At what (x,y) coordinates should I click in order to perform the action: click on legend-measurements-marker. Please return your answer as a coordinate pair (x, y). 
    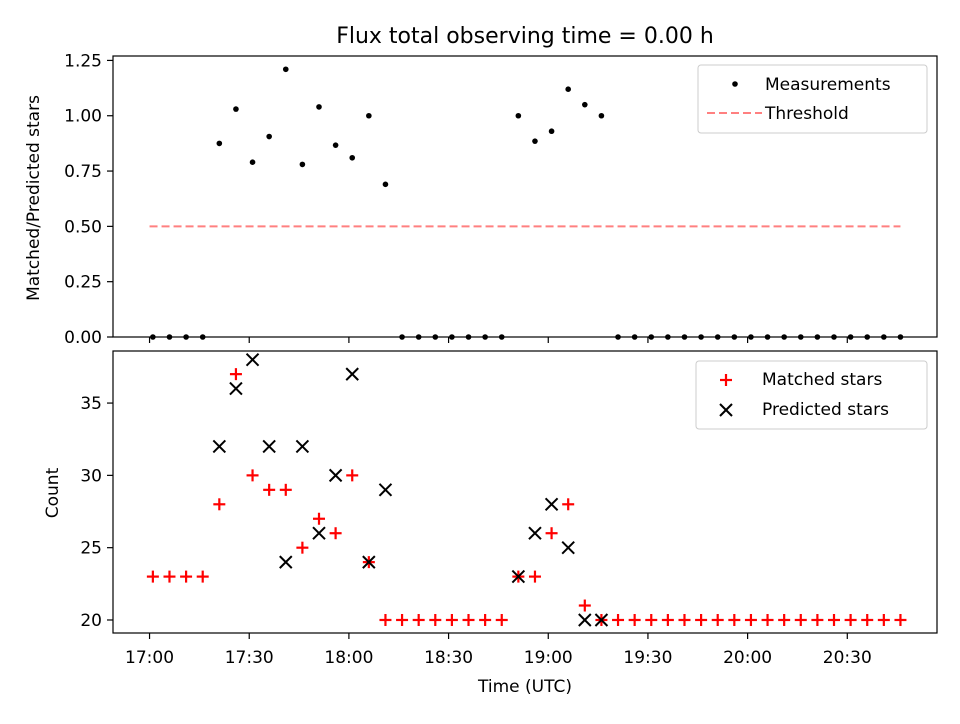
    Looking at the image, I should click on (735, 84).